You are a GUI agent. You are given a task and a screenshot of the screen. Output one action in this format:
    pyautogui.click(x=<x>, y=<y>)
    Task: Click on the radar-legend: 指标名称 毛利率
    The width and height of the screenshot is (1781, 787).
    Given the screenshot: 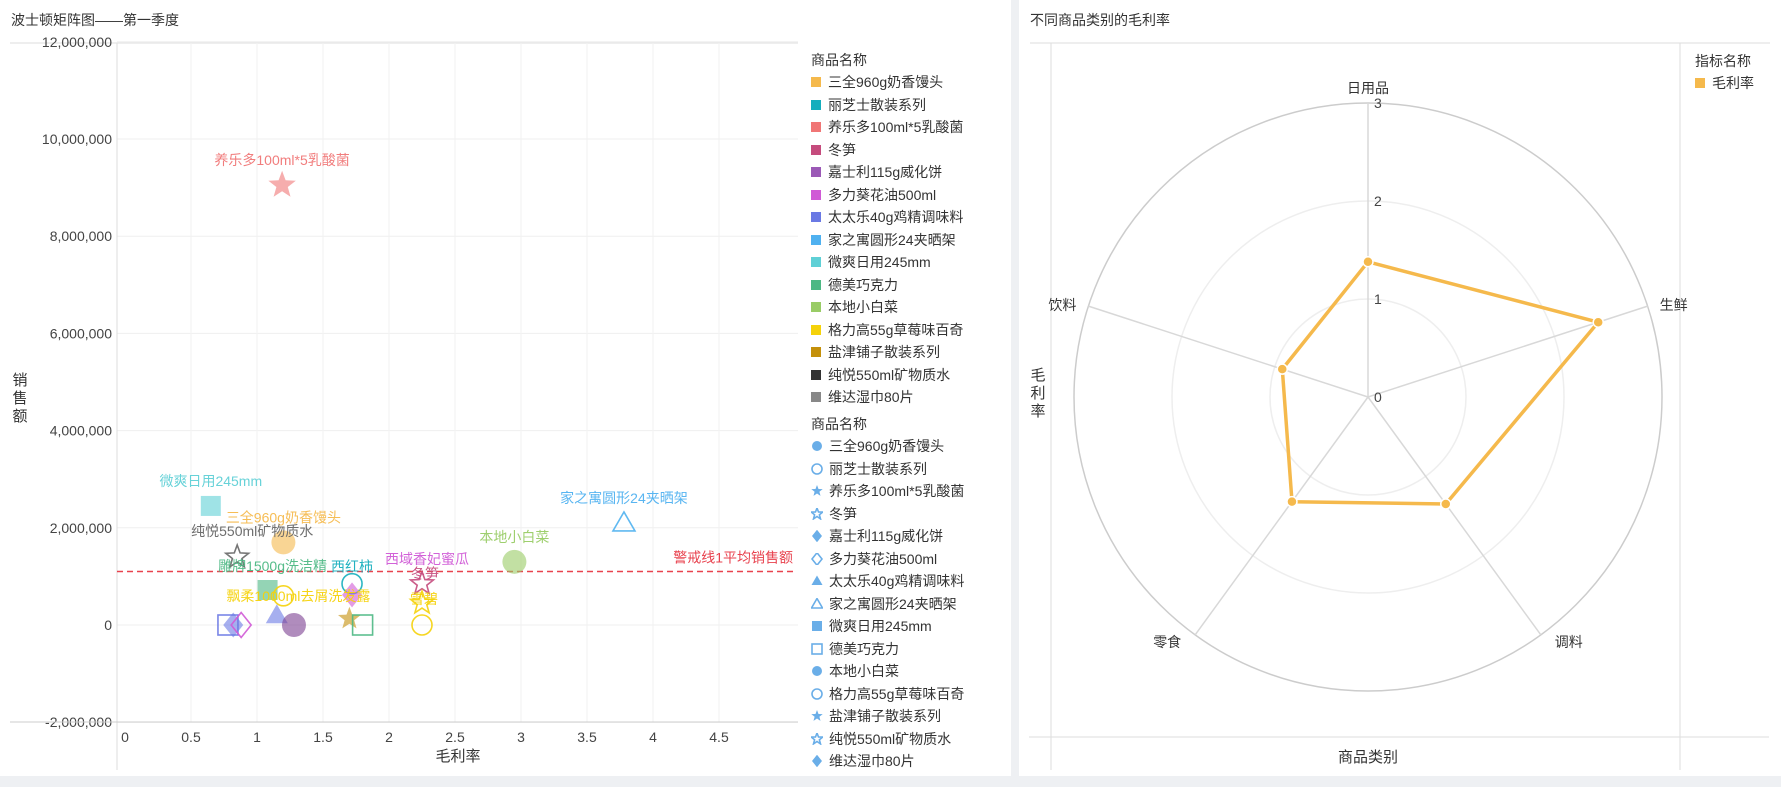 What is the action you would take?
    pyautogui.click(x=1737, y=72)
    